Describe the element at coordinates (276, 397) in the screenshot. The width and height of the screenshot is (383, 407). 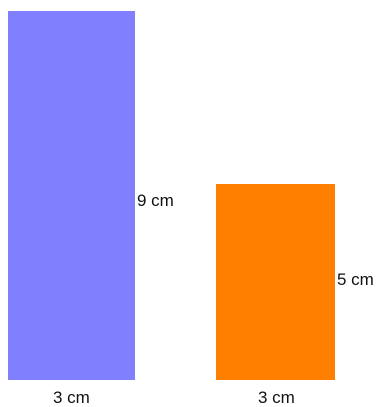
I see `short-rectangle-width-label: 3 cm` at that location.